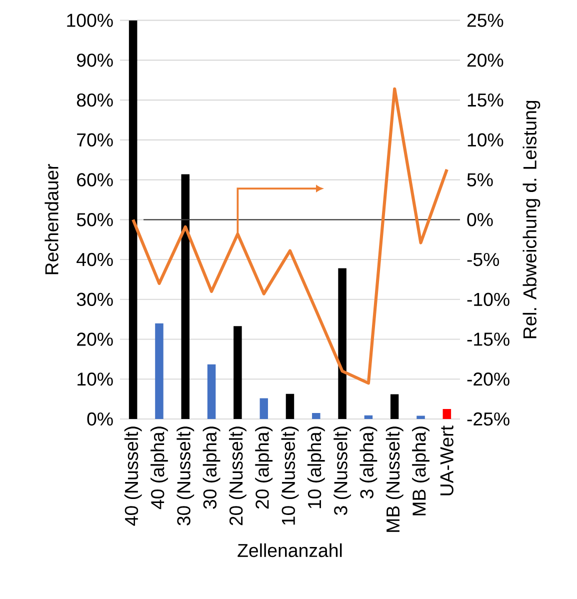 The height and width of the screenshot is (599, 577). What do you see at coordinates (237, 476) in the screenshot?
I see `x-tick-label: 20 (Nusselt)` at bounding box center [237, 476].